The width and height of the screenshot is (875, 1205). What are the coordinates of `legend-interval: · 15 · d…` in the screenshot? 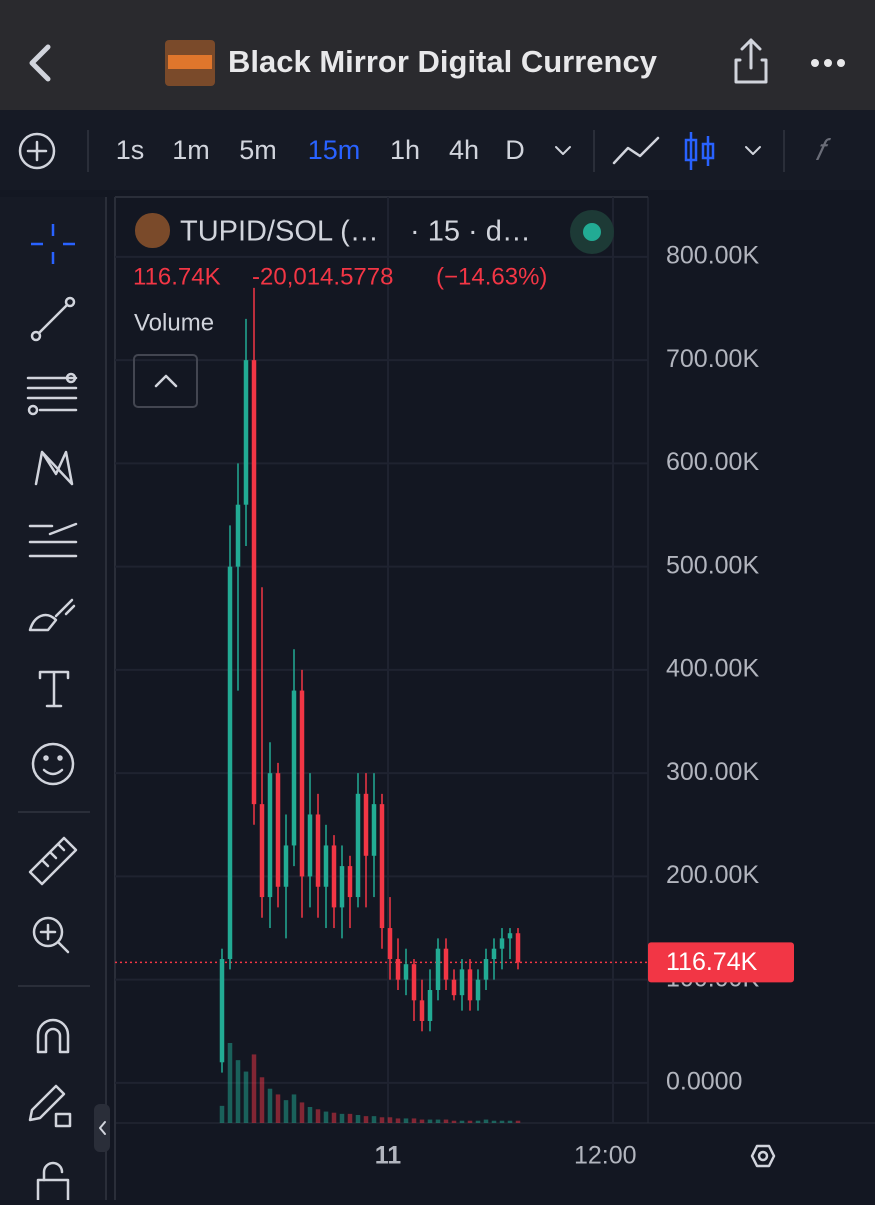 It's located at (470, 232).